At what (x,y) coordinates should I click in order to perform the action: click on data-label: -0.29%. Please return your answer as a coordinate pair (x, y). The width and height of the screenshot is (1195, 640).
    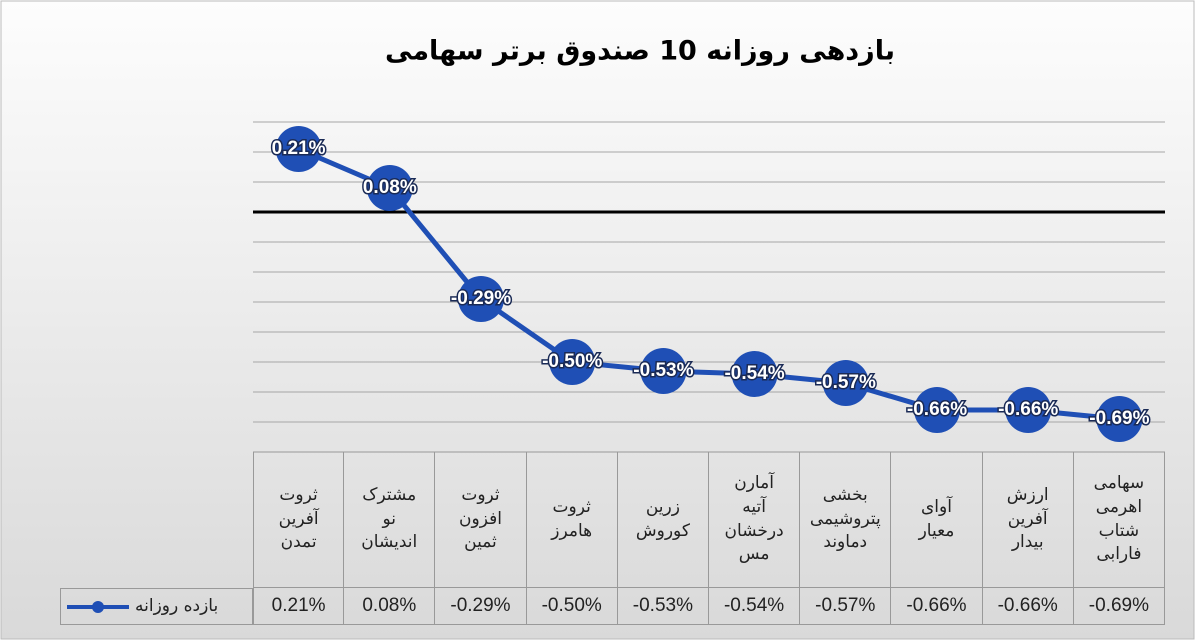
    Looking at the image, I should click on (481, 298).